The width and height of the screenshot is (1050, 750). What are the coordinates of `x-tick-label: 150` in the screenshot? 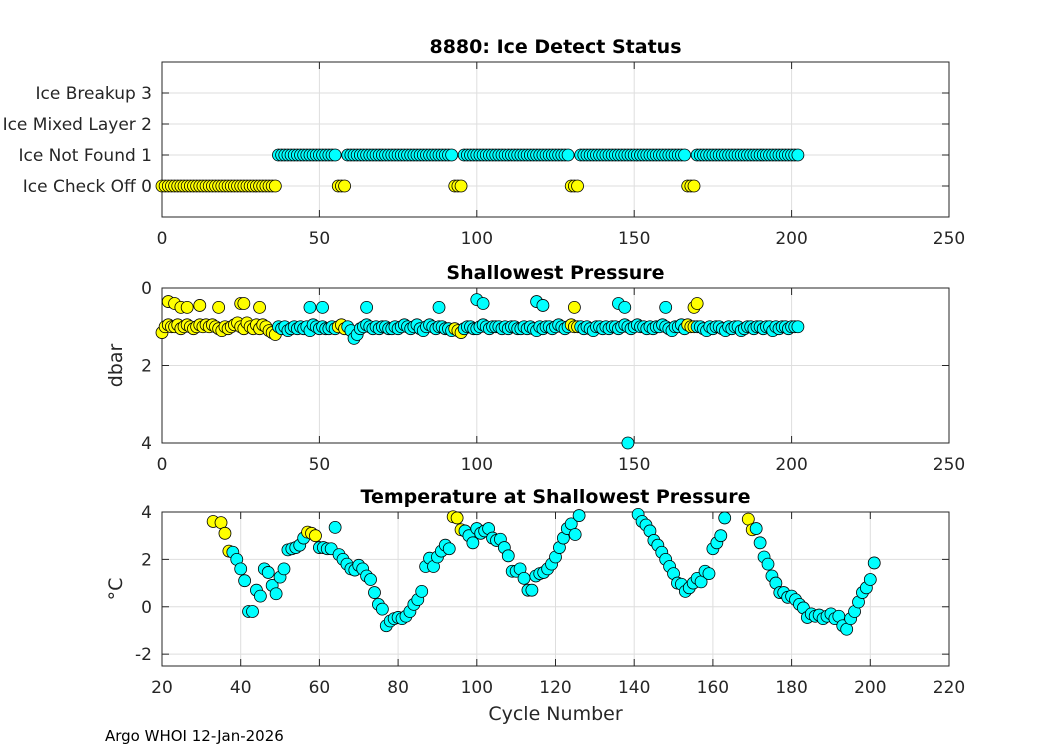 It's located at (634, 465).